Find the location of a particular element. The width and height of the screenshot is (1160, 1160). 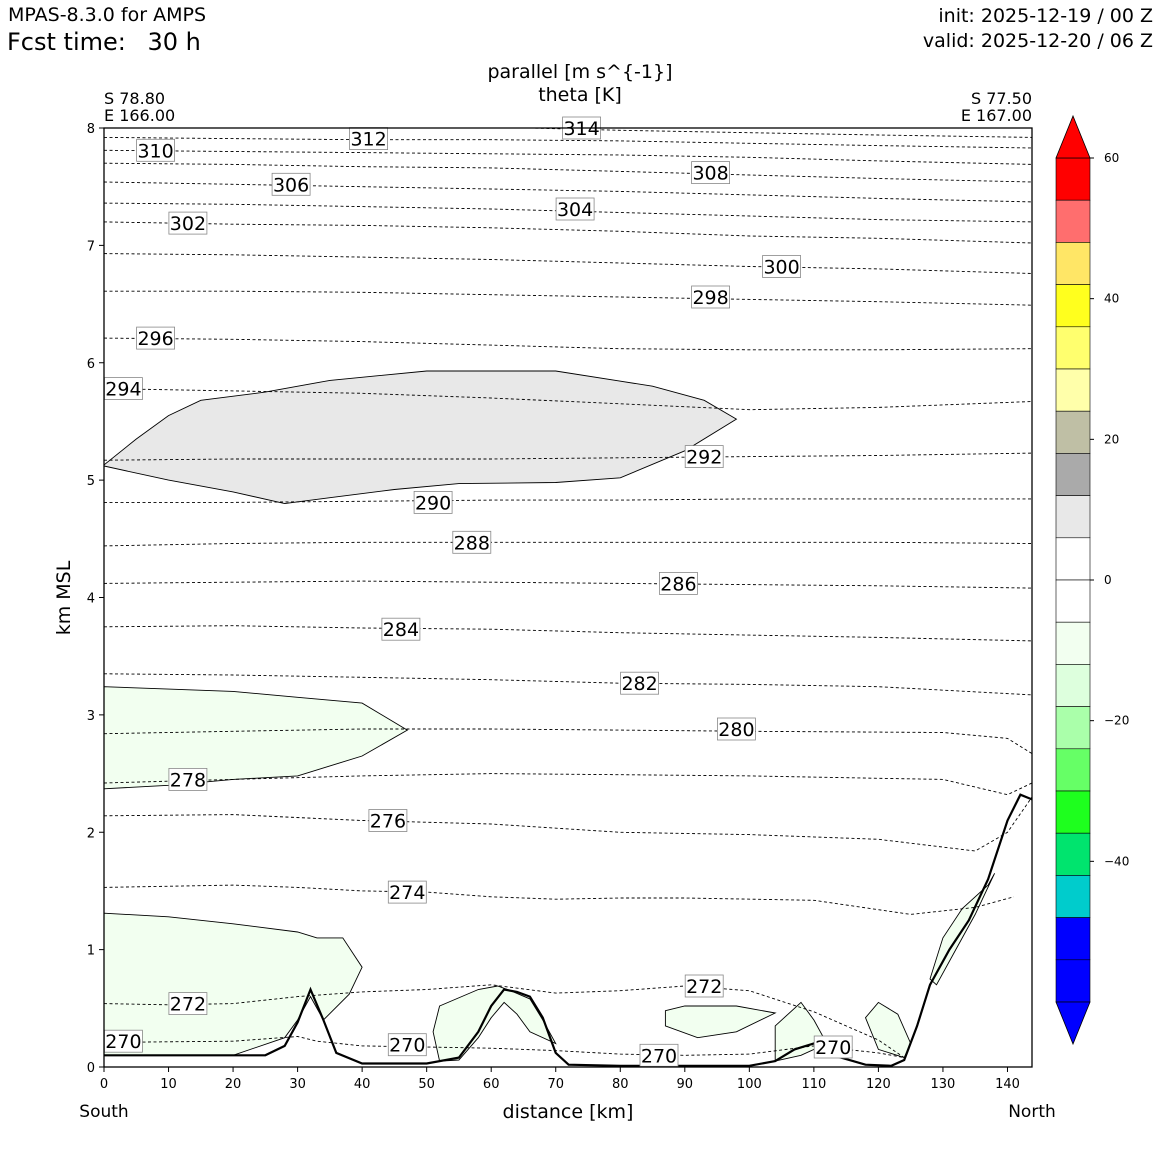

contour-label: 300 is located at coordinates (781, 268).